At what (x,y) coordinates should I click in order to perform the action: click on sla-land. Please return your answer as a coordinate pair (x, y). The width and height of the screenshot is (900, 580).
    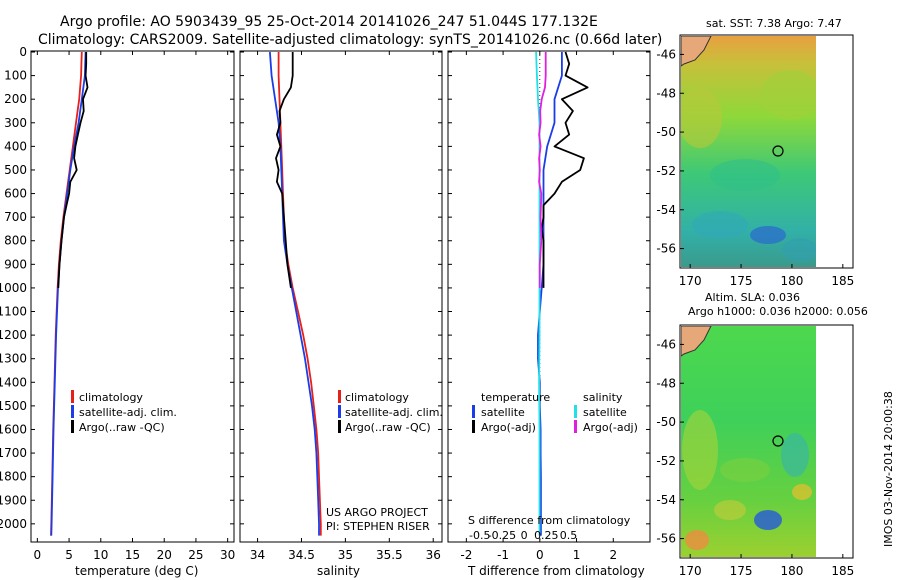
    Looking at the image, I should click on (696, 341).